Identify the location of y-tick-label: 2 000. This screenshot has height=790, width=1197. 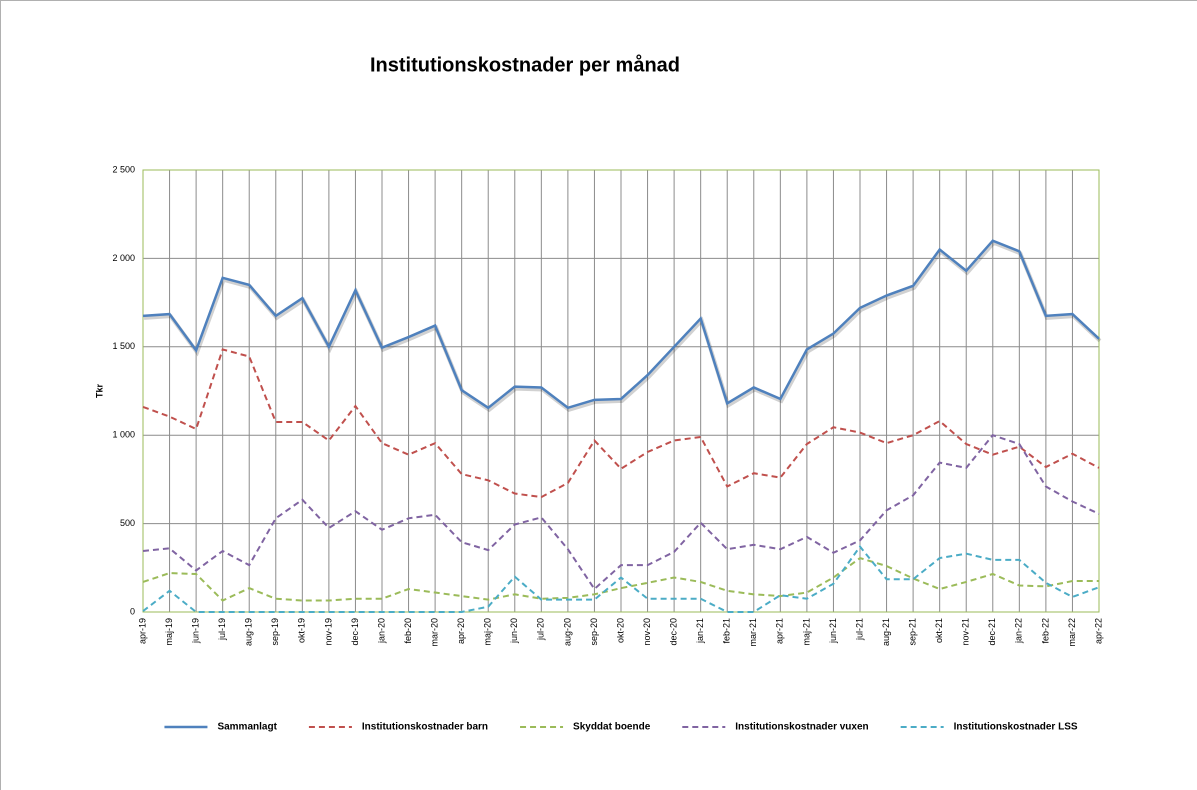
(123, 258).